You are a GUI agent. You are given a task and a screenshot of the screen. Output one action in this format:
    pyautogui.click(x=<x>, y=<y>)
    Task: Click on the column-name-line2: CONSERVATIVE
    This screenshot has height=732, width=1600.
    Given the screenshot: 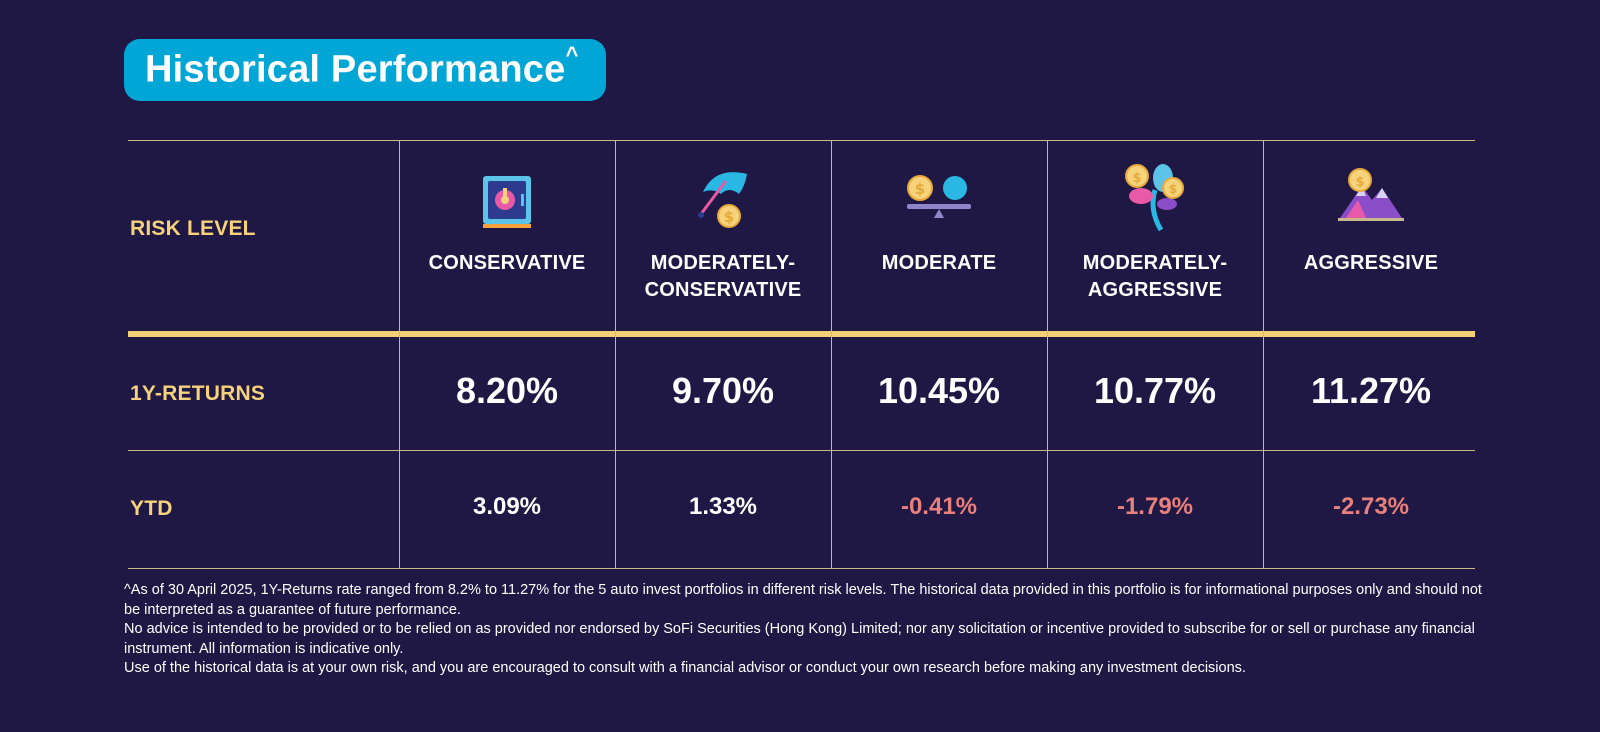 What is the action you would take?
    pyautogui.click(x=723, y=290)
    